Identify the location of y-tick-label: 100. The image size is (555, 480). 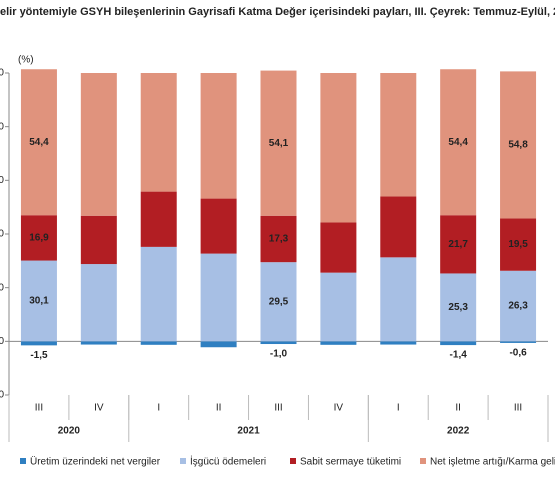
(2, 73).